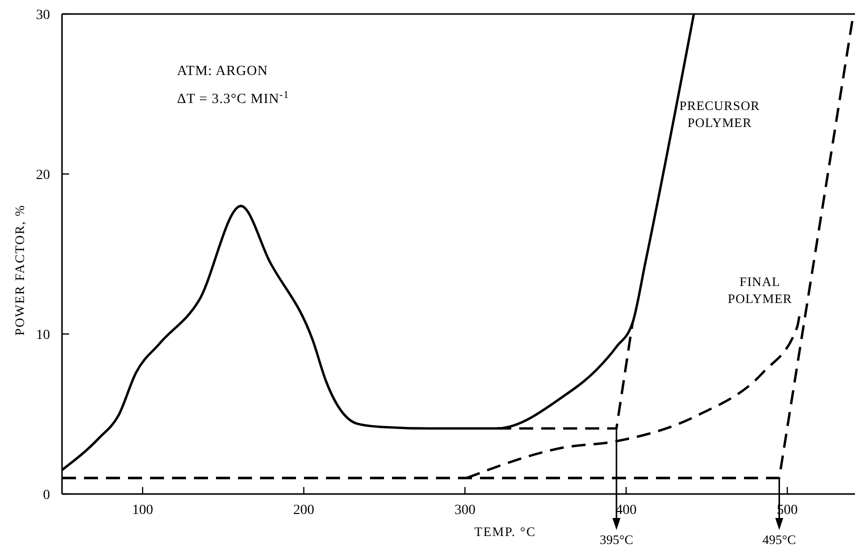 The image size is (859, 554). Describe the element at coordinates (617, 539) in the screenshot. I see `annotation: 395°C` at that location.